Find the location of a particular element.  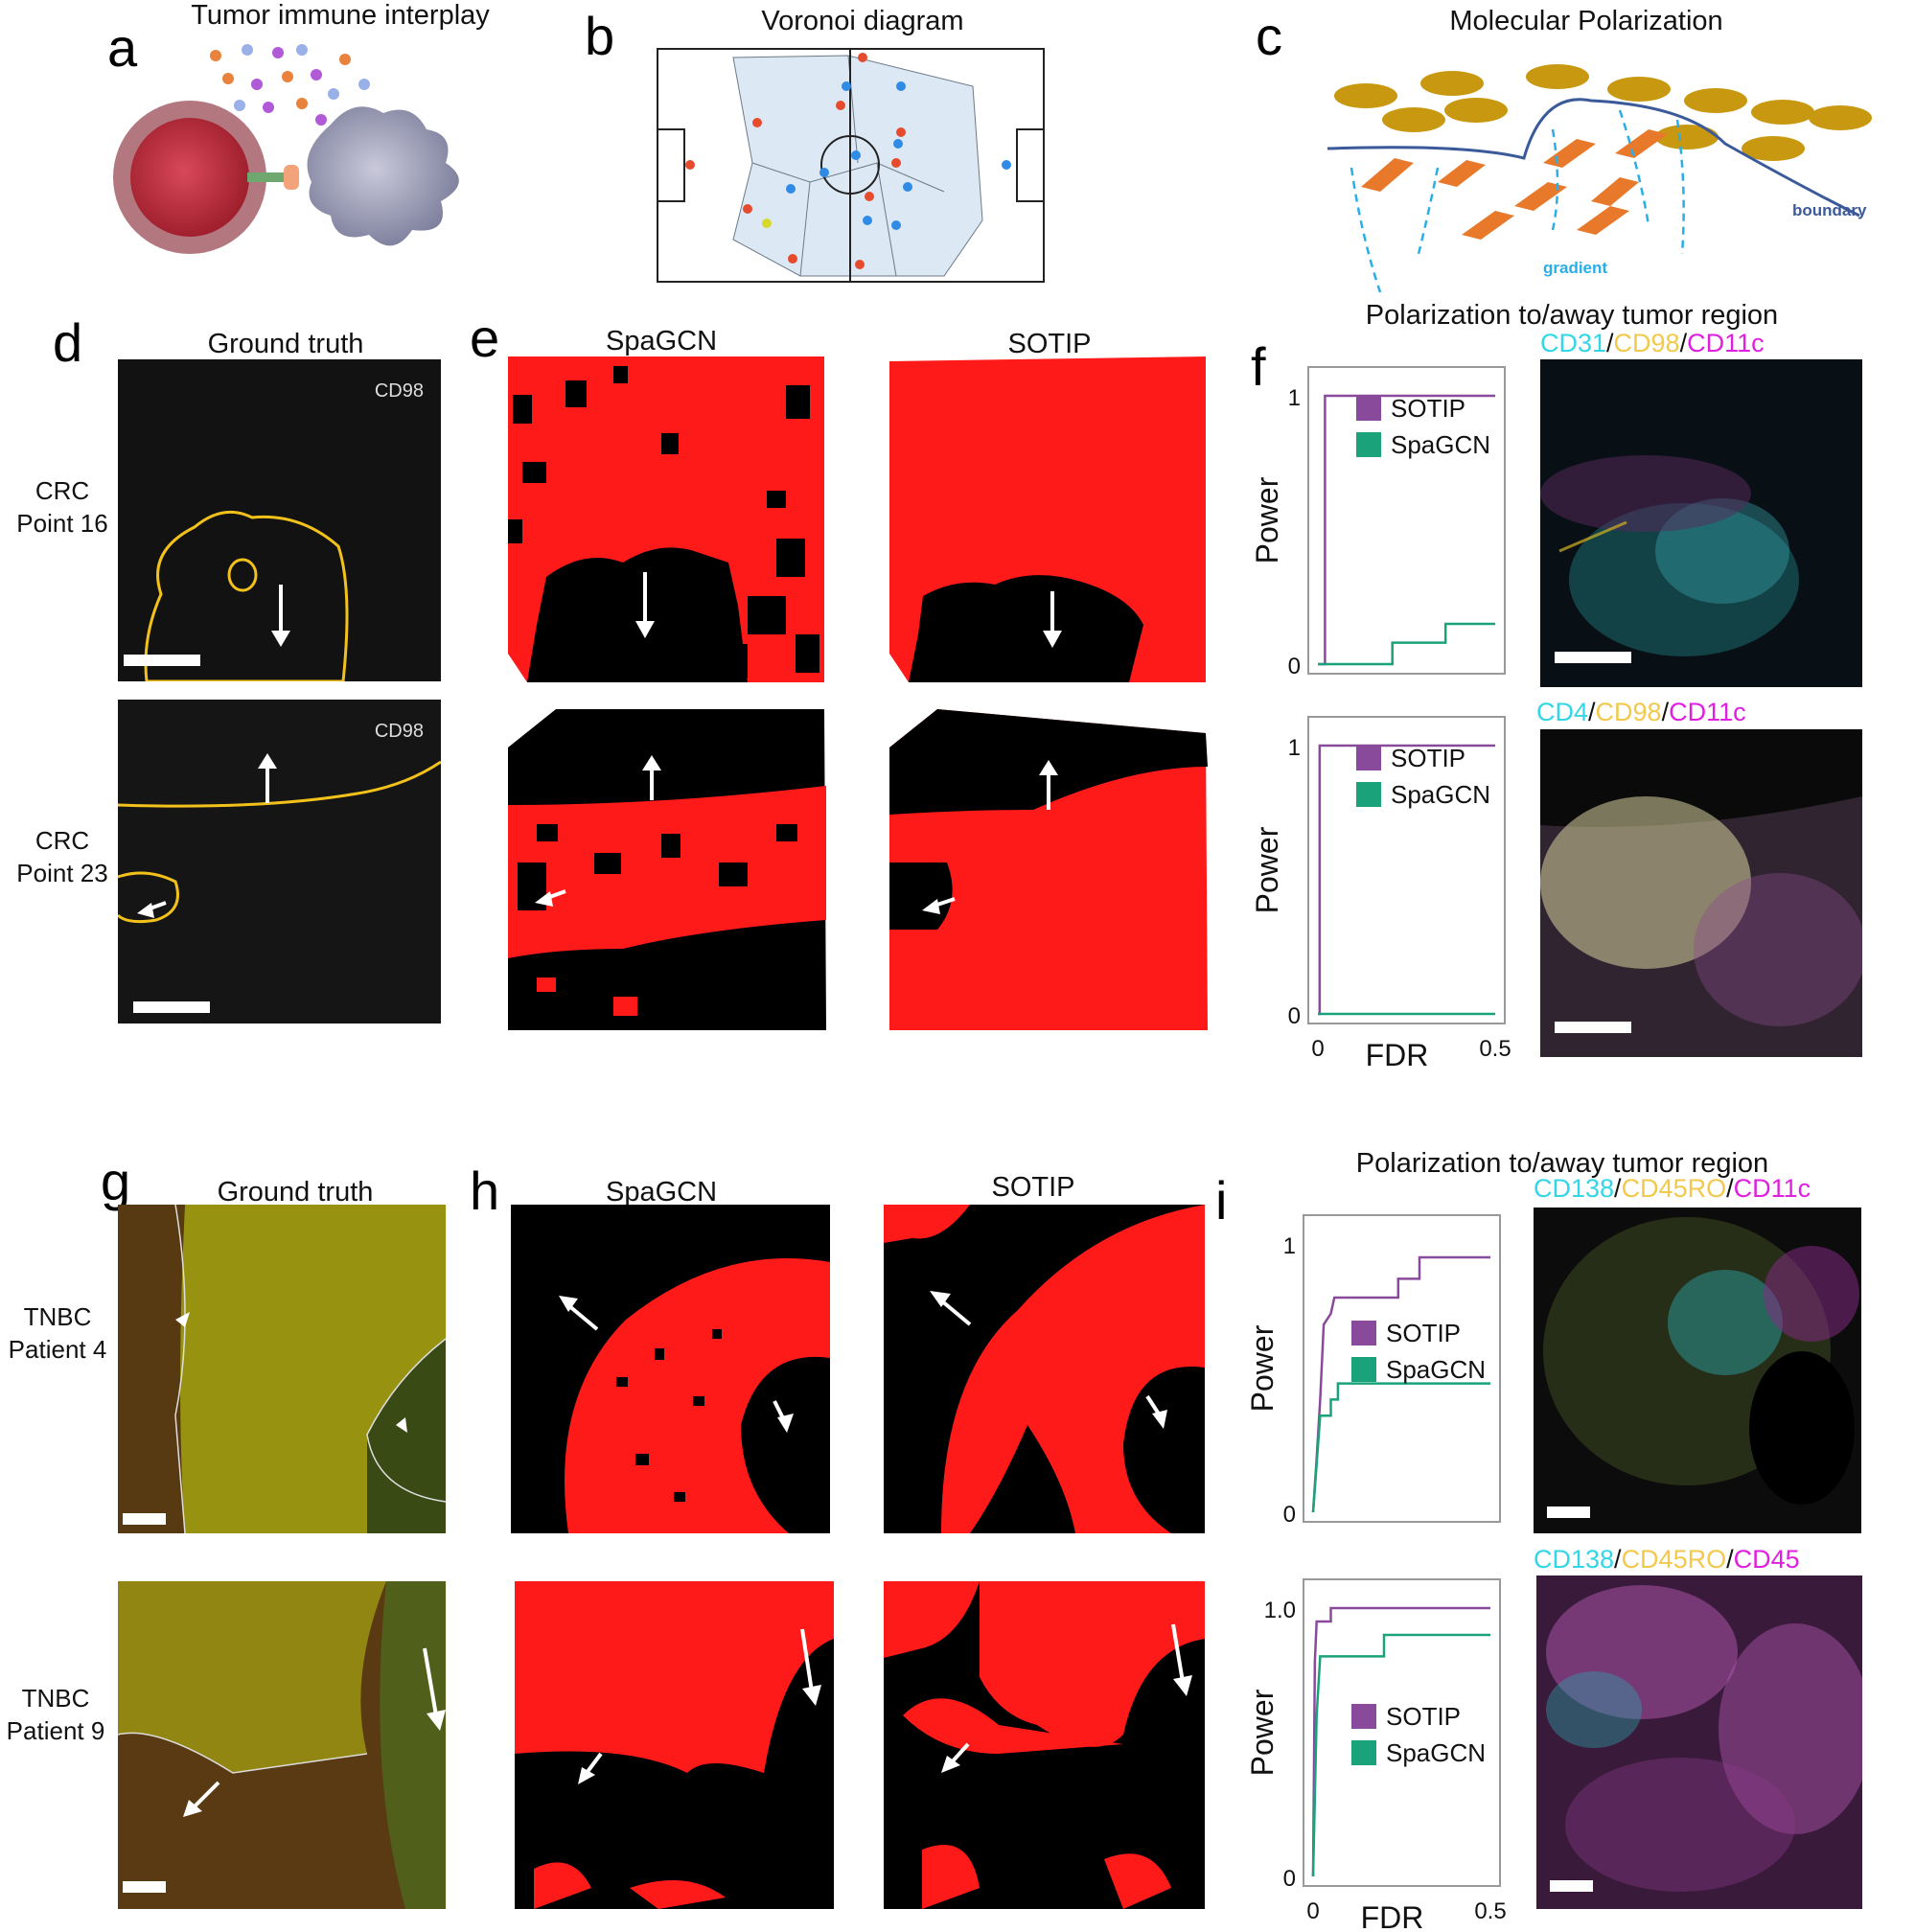

marker-label-part: CD45 is located at coordinates (1766, 1559).